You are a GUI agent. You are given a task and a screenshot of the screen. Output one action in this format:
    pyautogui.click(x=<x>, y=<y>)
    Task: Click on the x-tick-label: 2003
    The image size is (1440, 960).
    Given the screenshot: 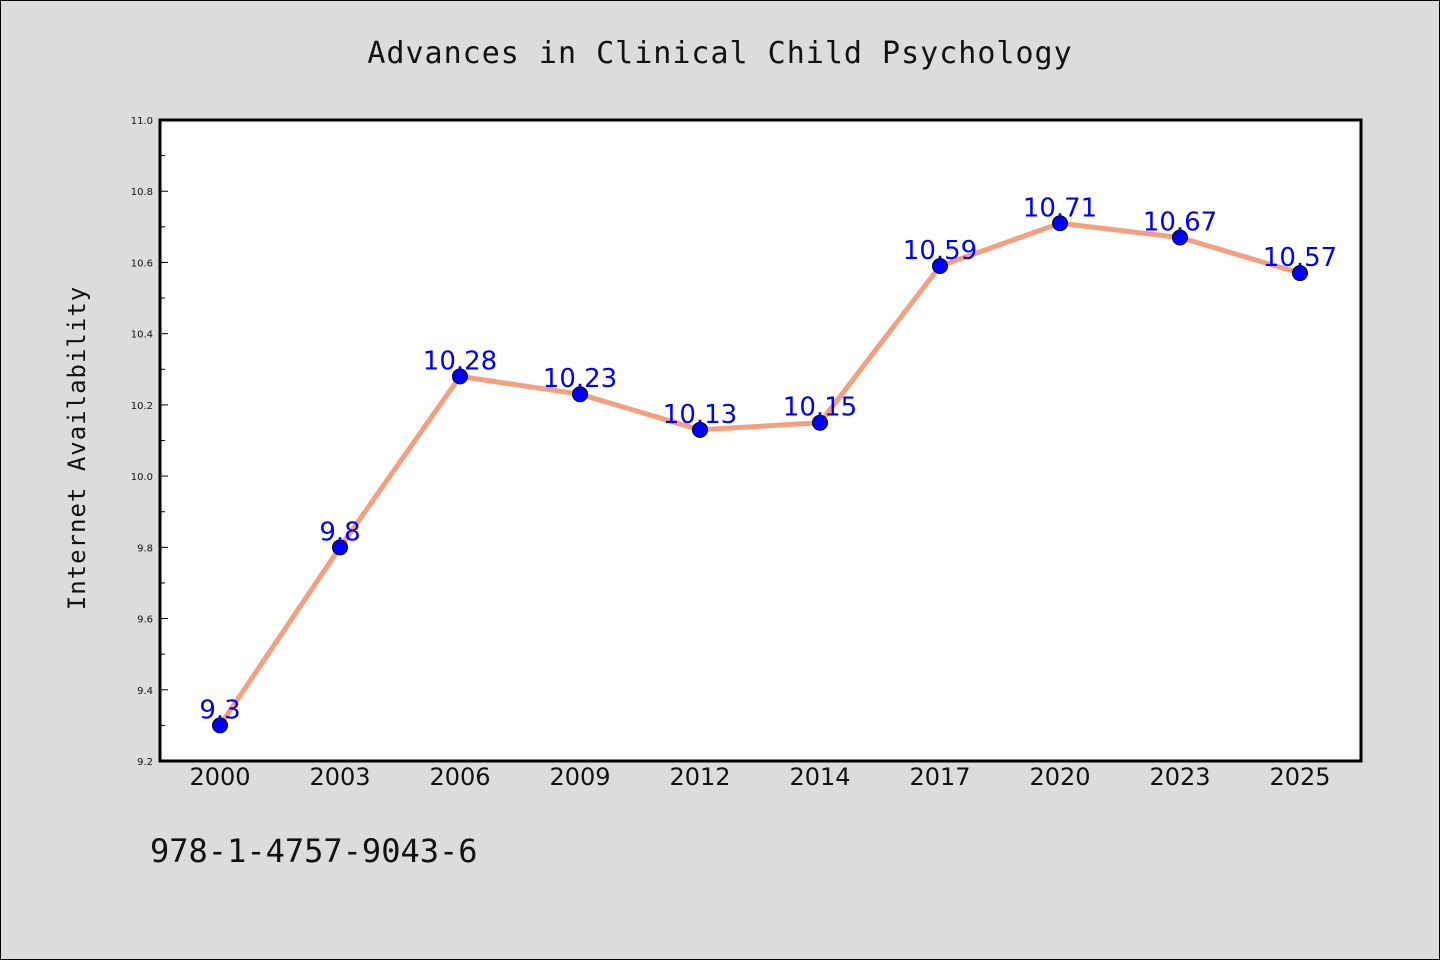 What is the action you would take?
    pyautogui.click(x=339, y=777)
    